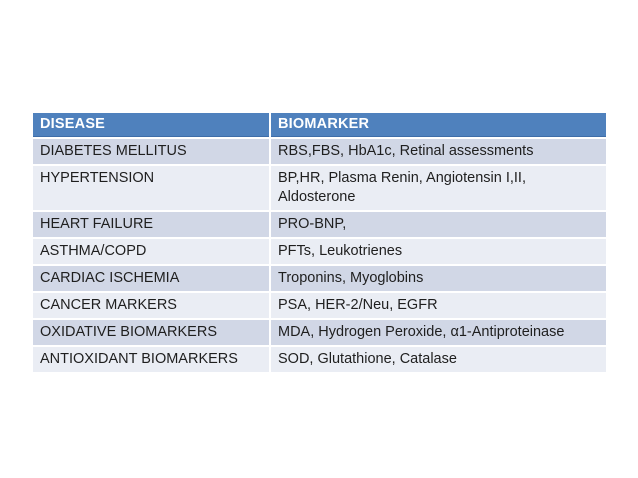 This screenshot has width=638, height=478. I want to click on biomarker-cell: SOD, Glutathione, Catalase, so click(438, 359).